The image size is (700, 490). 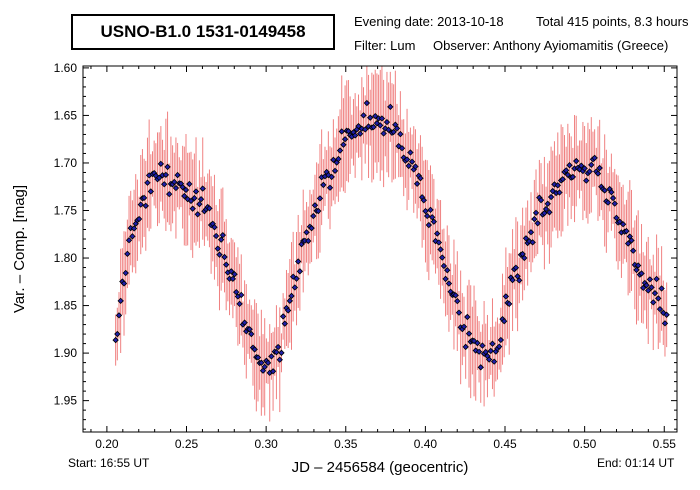 What do you see at coordinates (380, 467) in the screenshot?
I see `x-axis-title: JD – 2456584 (geocentric)` at bounding box center [380, 467].